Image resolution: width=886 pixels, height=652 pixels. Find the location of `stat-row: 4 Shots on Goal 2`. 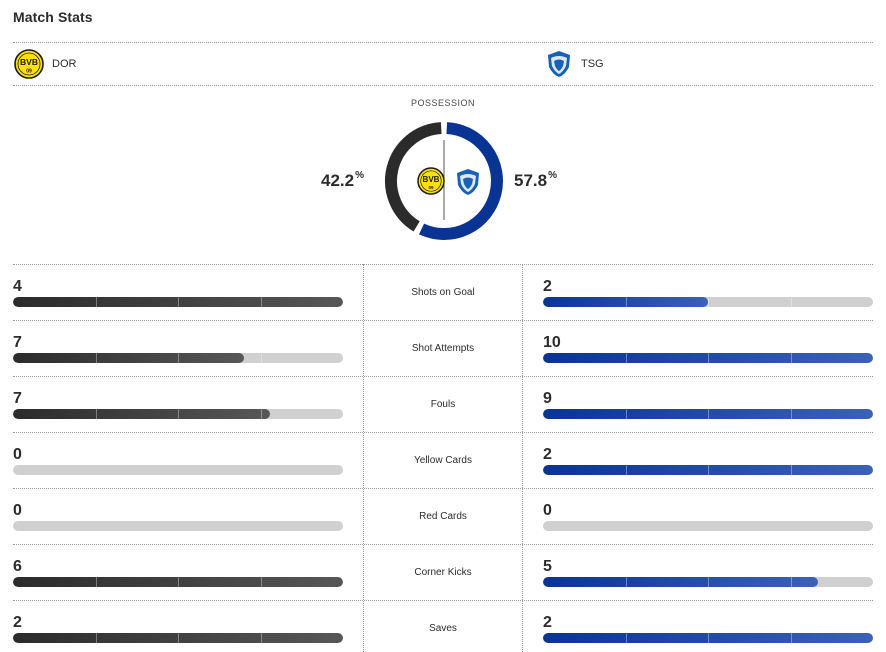

stat-row: 4 Shots on Goal 2 is located at coordinates (443, 292).